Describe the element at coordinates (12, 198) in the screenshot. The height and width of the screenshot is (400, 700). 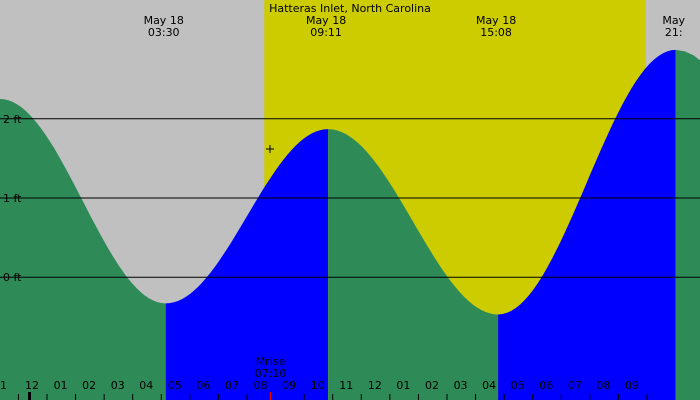
I see `gridline-label: 1 ft` at that location.